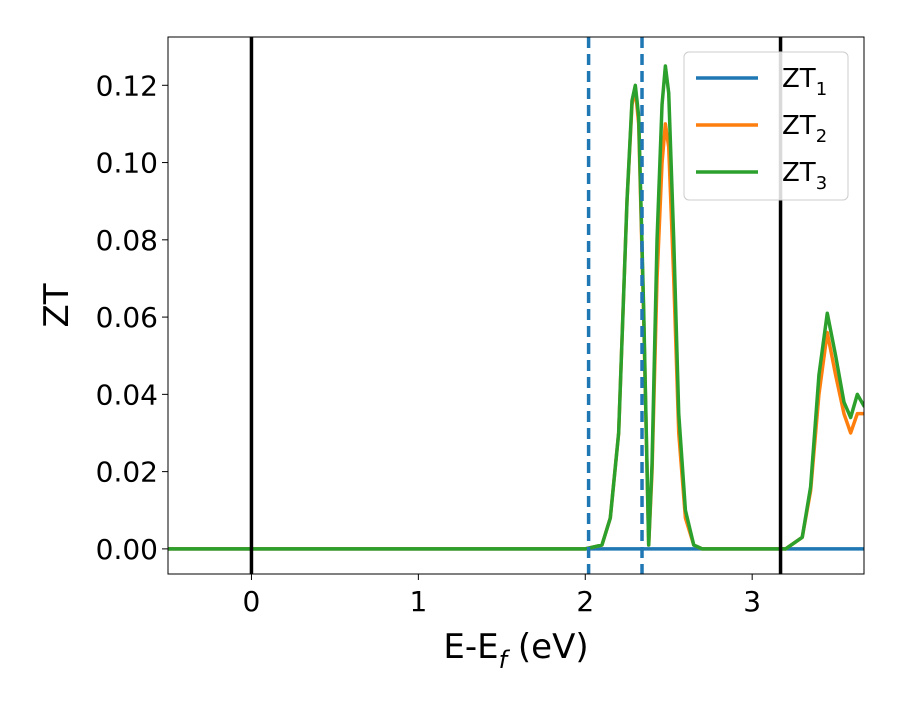 The image size is (900, 705). What do you see at coordinates (752, 601) in the screenshot?
I see `x-tick-label: 3` at bounding box center [752, 601].